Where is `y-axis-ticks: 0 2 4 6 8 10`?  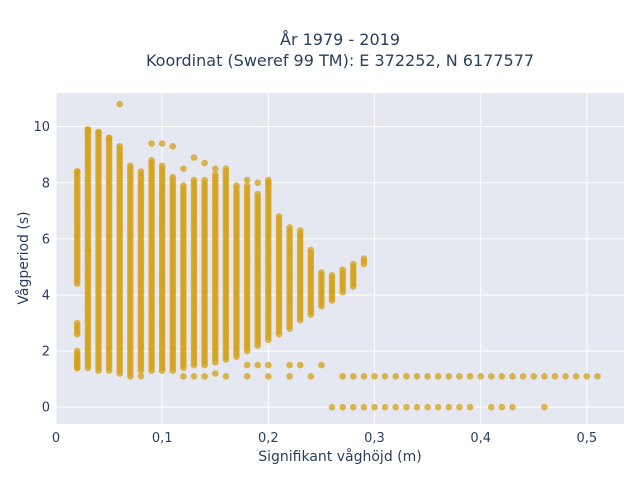 y-axis-ticks: 0 2 4 6 8 10 is located at coordinates (41, 268).